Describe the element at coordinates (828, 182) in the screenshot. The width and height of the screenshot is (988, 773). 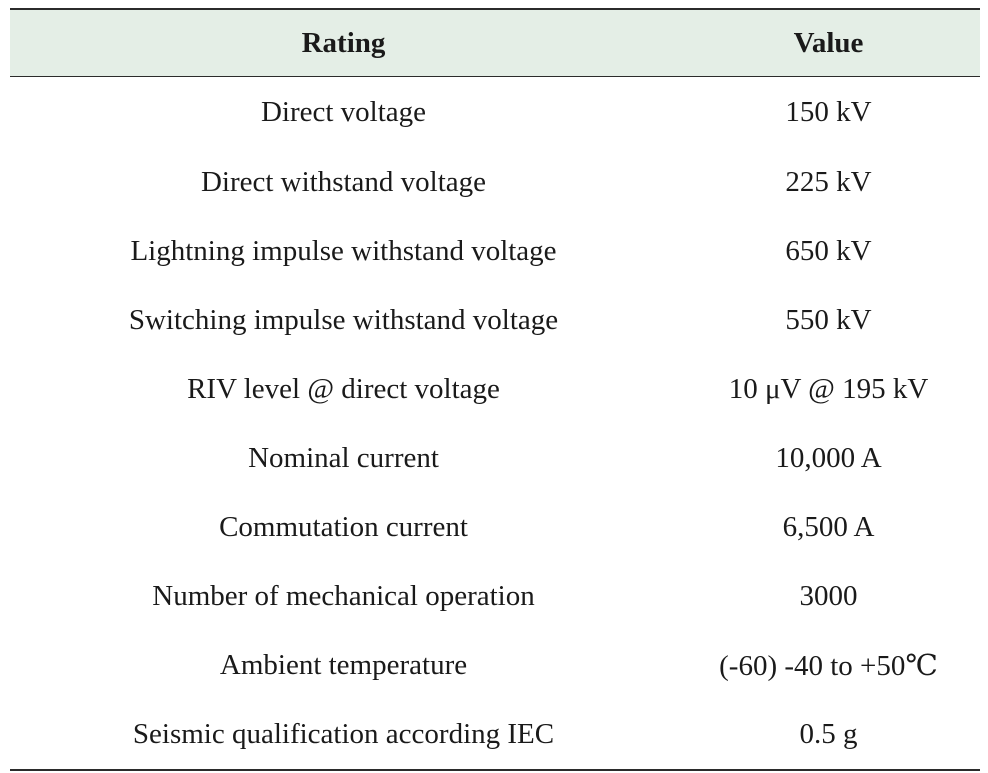
I see `value-cell: 225 kV` at that location.